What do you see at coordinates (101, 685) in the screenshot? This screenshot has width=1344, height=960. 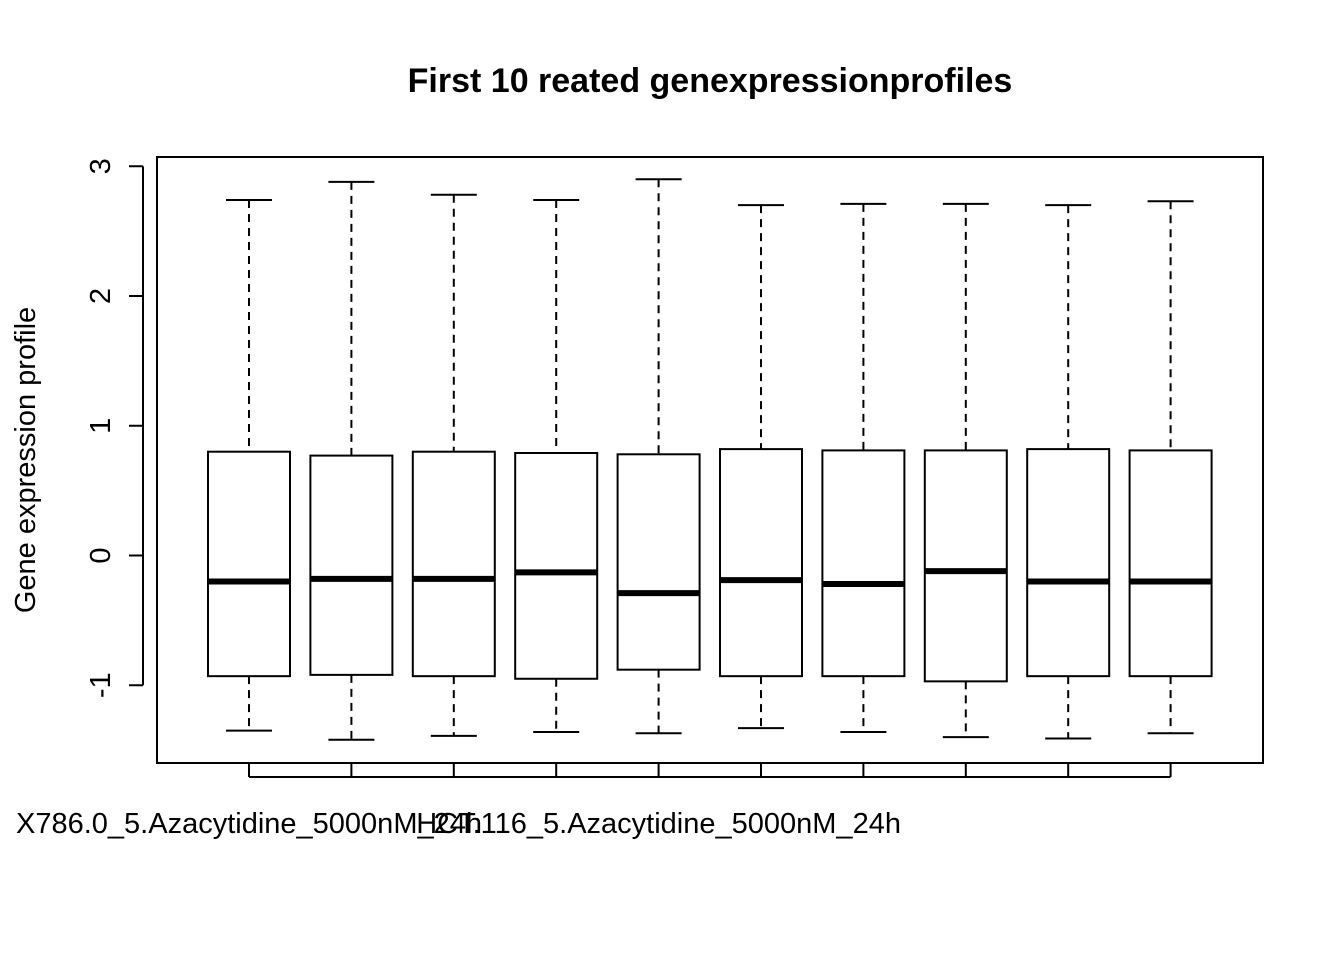 I see `y-tick-label: -1` at bounding box center [101, 685].